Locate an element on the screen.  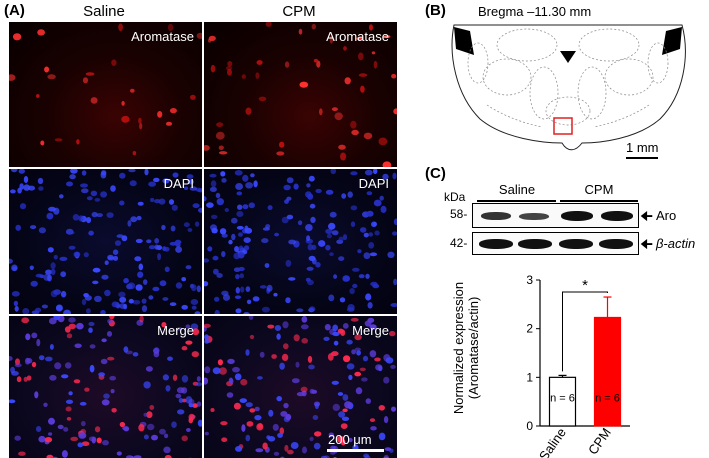
cell-dots is located at coordinates (300, 387).